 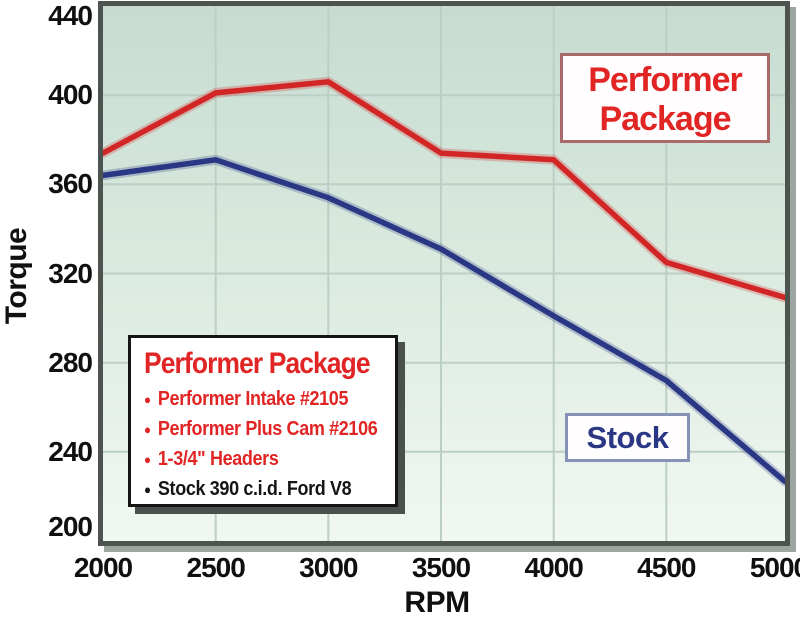 I want to click on x-axis-title: RPM, so click(x=437, y=602).